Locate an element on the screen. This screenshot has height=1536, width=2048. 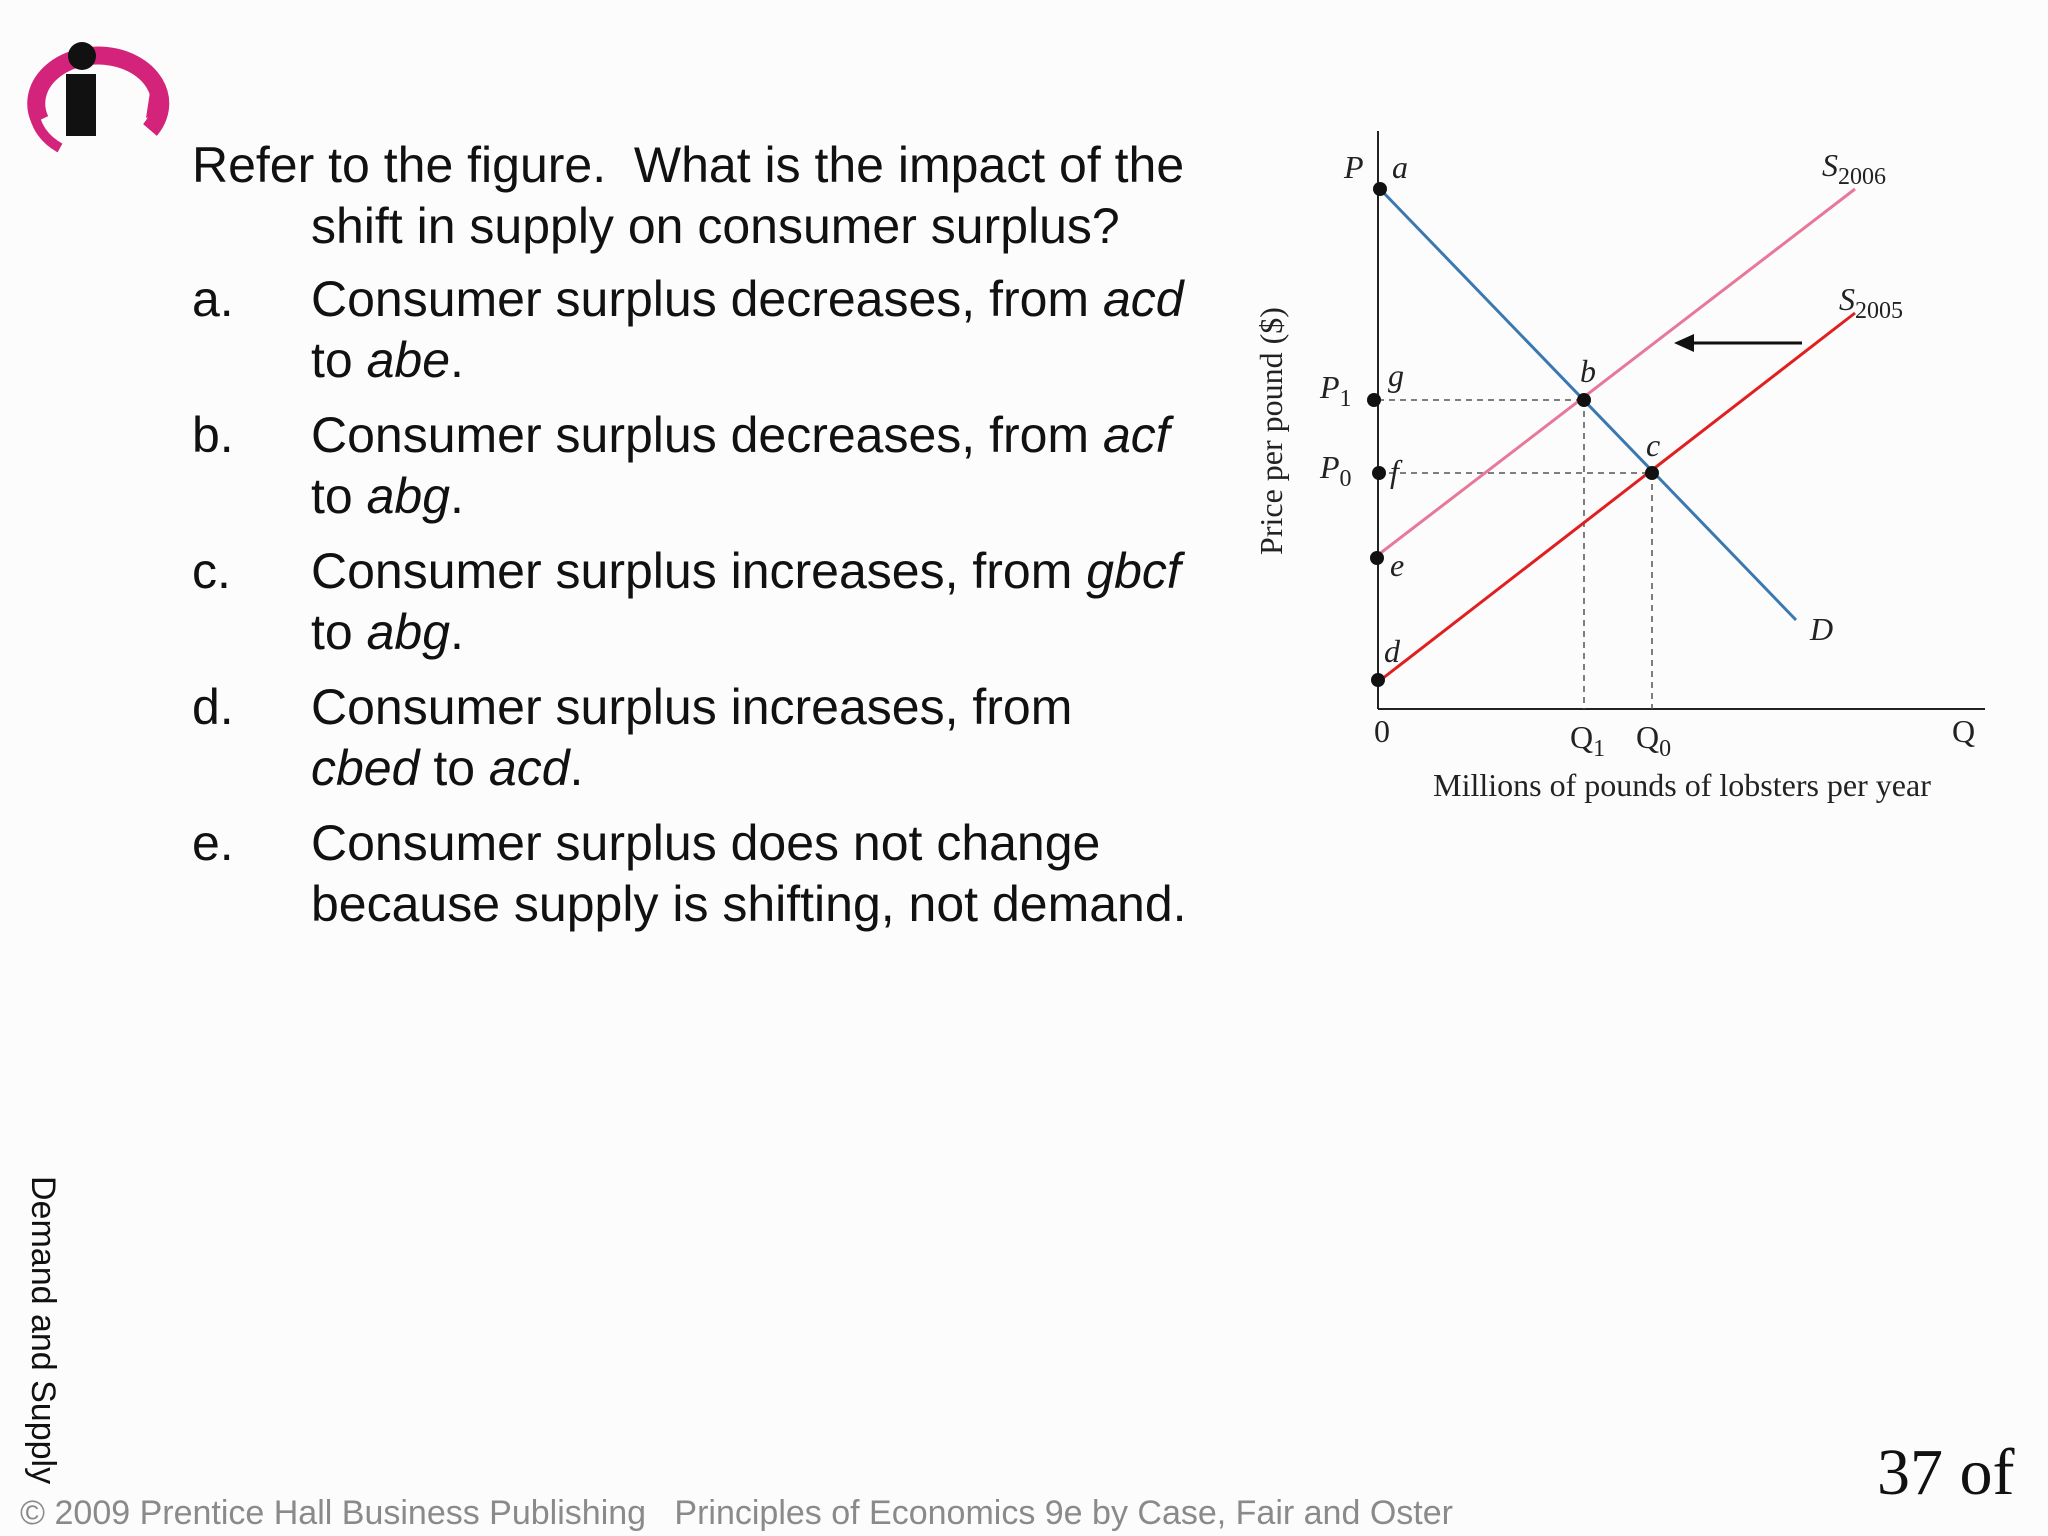
figure-label: Q is located at coordinates (1963, 731).